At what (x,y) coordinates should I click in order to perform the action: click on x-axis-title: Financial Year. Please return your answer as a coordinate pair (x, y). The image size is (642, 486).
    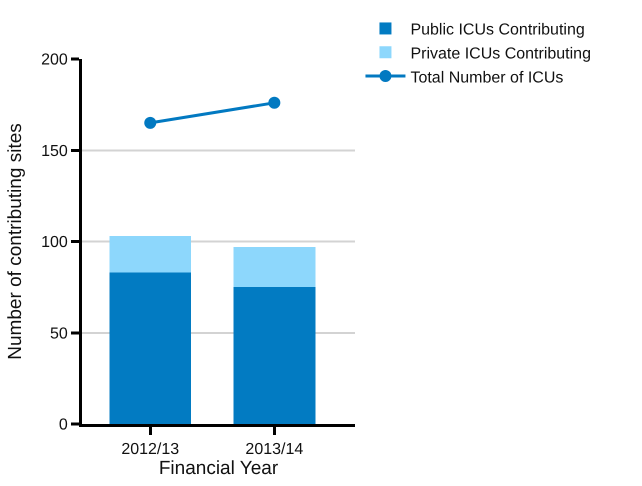
    Looking at the image, I should click on (218, 469).